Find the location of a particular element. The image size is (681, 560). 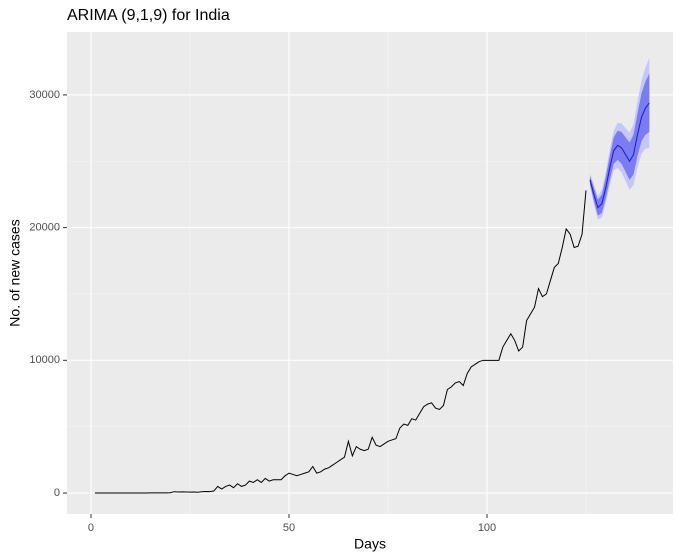

chart-title: ARIMA (9,1,9) for India is located at coordinates (148, 15).